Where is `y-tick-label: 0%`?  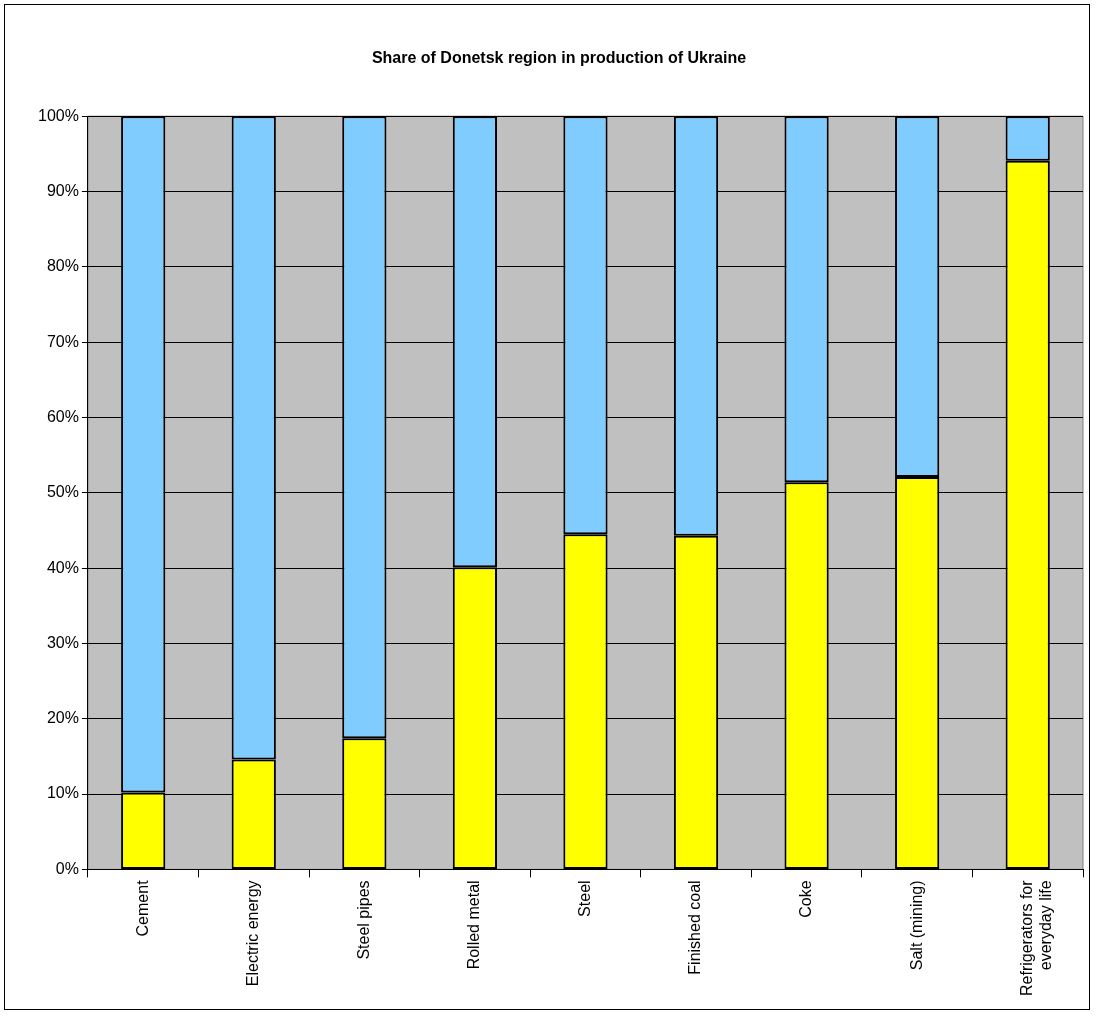 y-tick-label: 0% is located at coordinates (67, 868).